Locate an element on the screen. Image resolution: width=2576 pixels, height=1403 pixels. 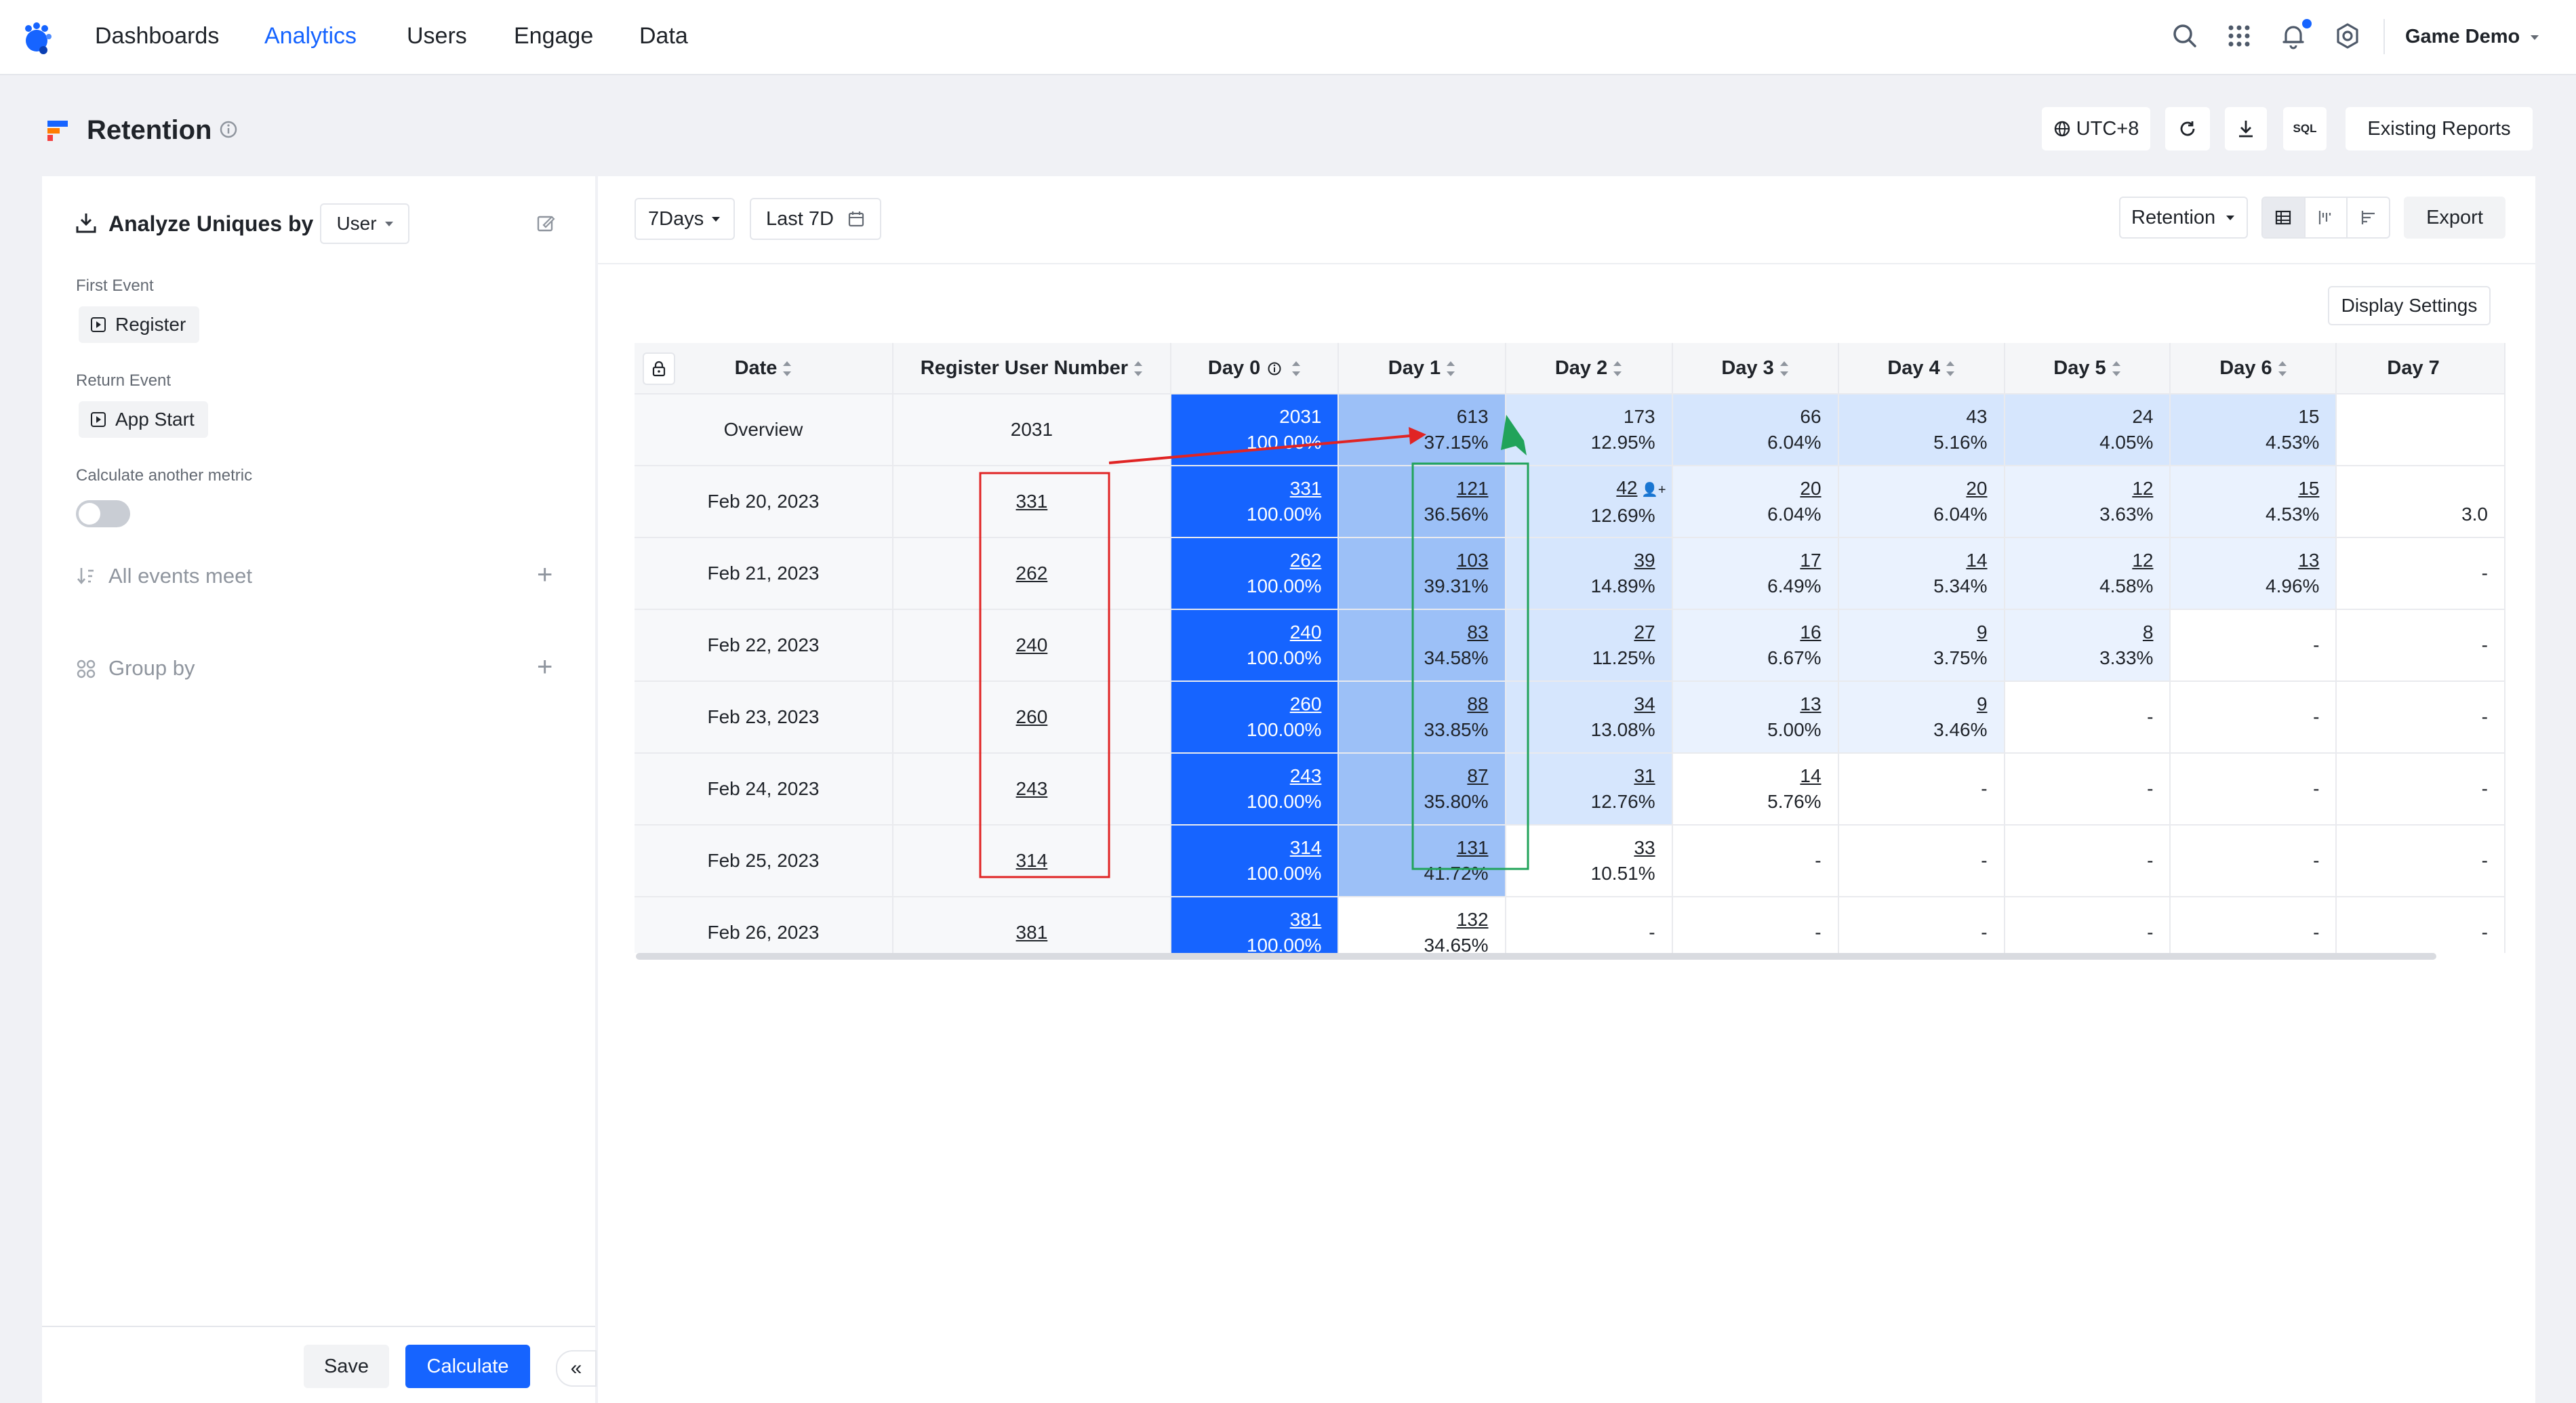
retained-count: 381 is located at coordinates (1305, 920).